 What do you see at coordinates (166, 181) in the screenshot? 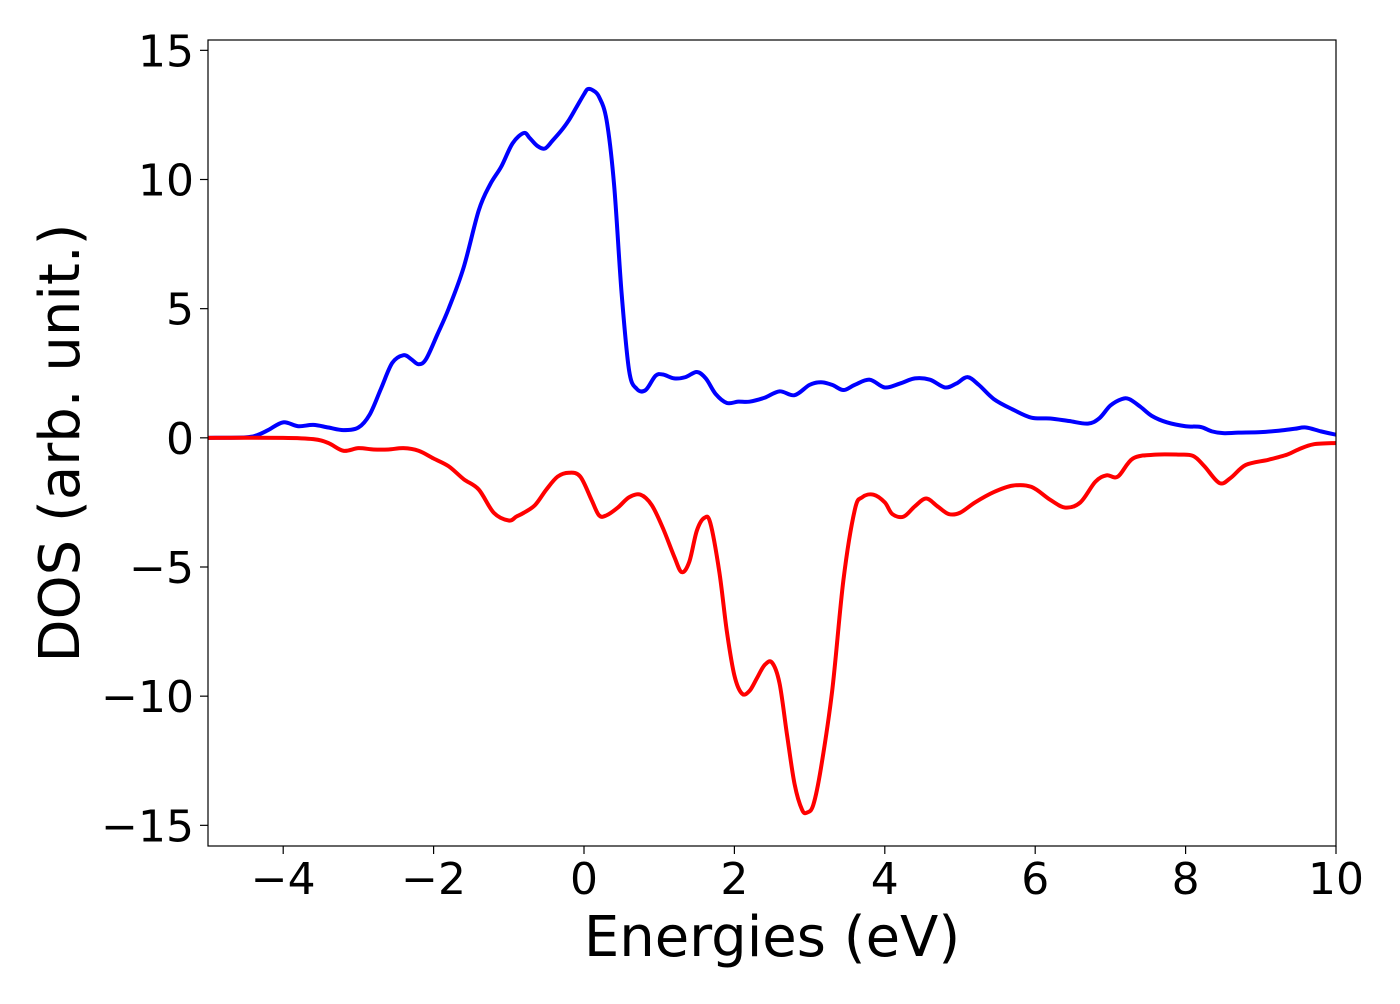
I see `y-tick-label: 10` at bounding box center [166, 181].